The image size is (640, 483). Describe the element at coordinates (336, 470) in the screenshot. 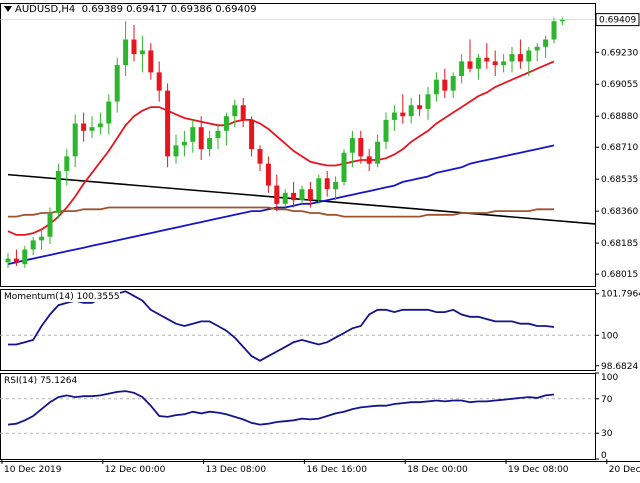

I see `time-tick-label: 16 Dec 16:00` at that location.